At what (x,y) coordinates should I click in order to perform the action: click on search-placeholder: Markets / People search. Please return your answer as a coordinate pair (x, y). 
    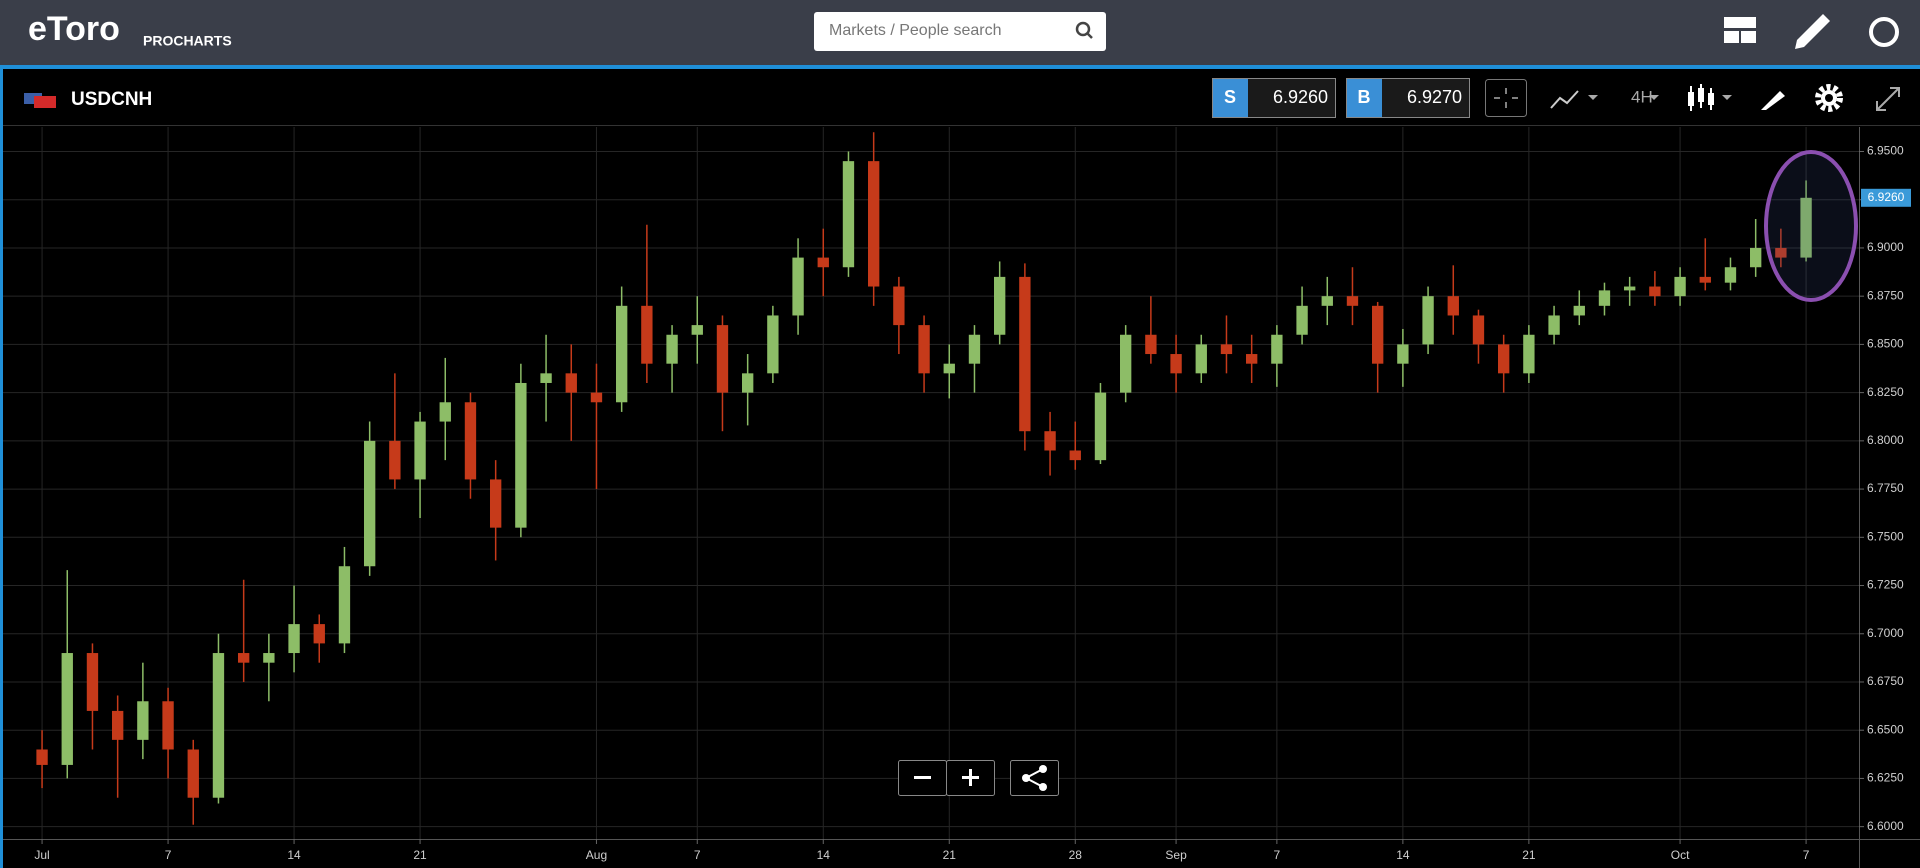
    Looking at the image, I should click on (915, 30).